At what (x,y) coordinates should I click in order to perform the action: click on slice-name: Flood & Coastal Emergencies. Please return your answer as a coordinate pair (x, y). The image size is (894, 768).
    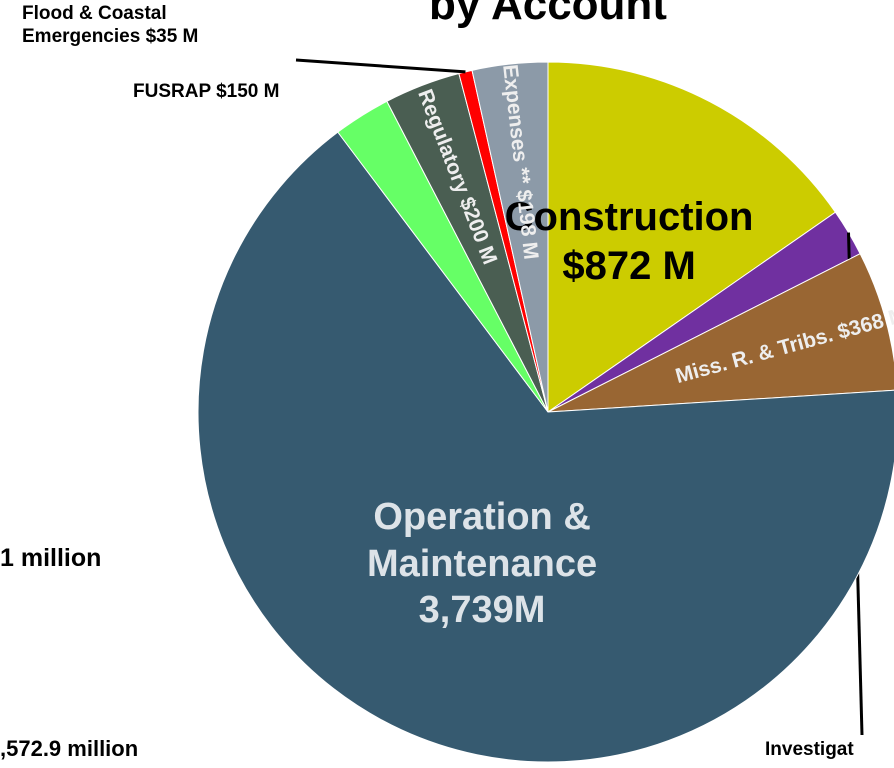
    Looking at the image, I should click on (94, 25).